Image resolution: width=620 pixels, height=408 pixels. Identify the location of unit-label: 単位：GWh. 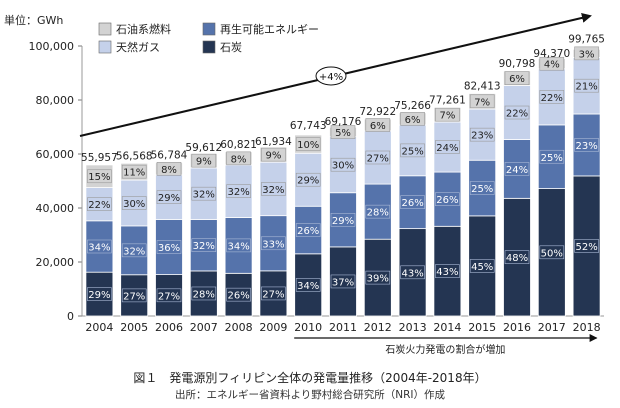
(33, 20).